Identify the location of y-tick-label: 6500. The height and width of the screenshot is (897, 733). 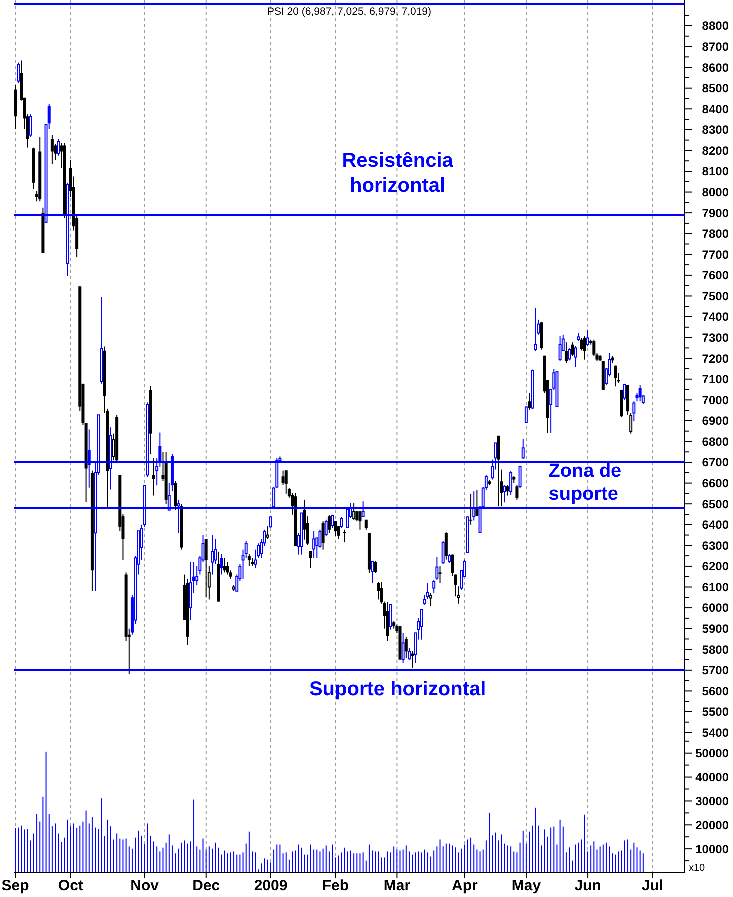
(716, 504).